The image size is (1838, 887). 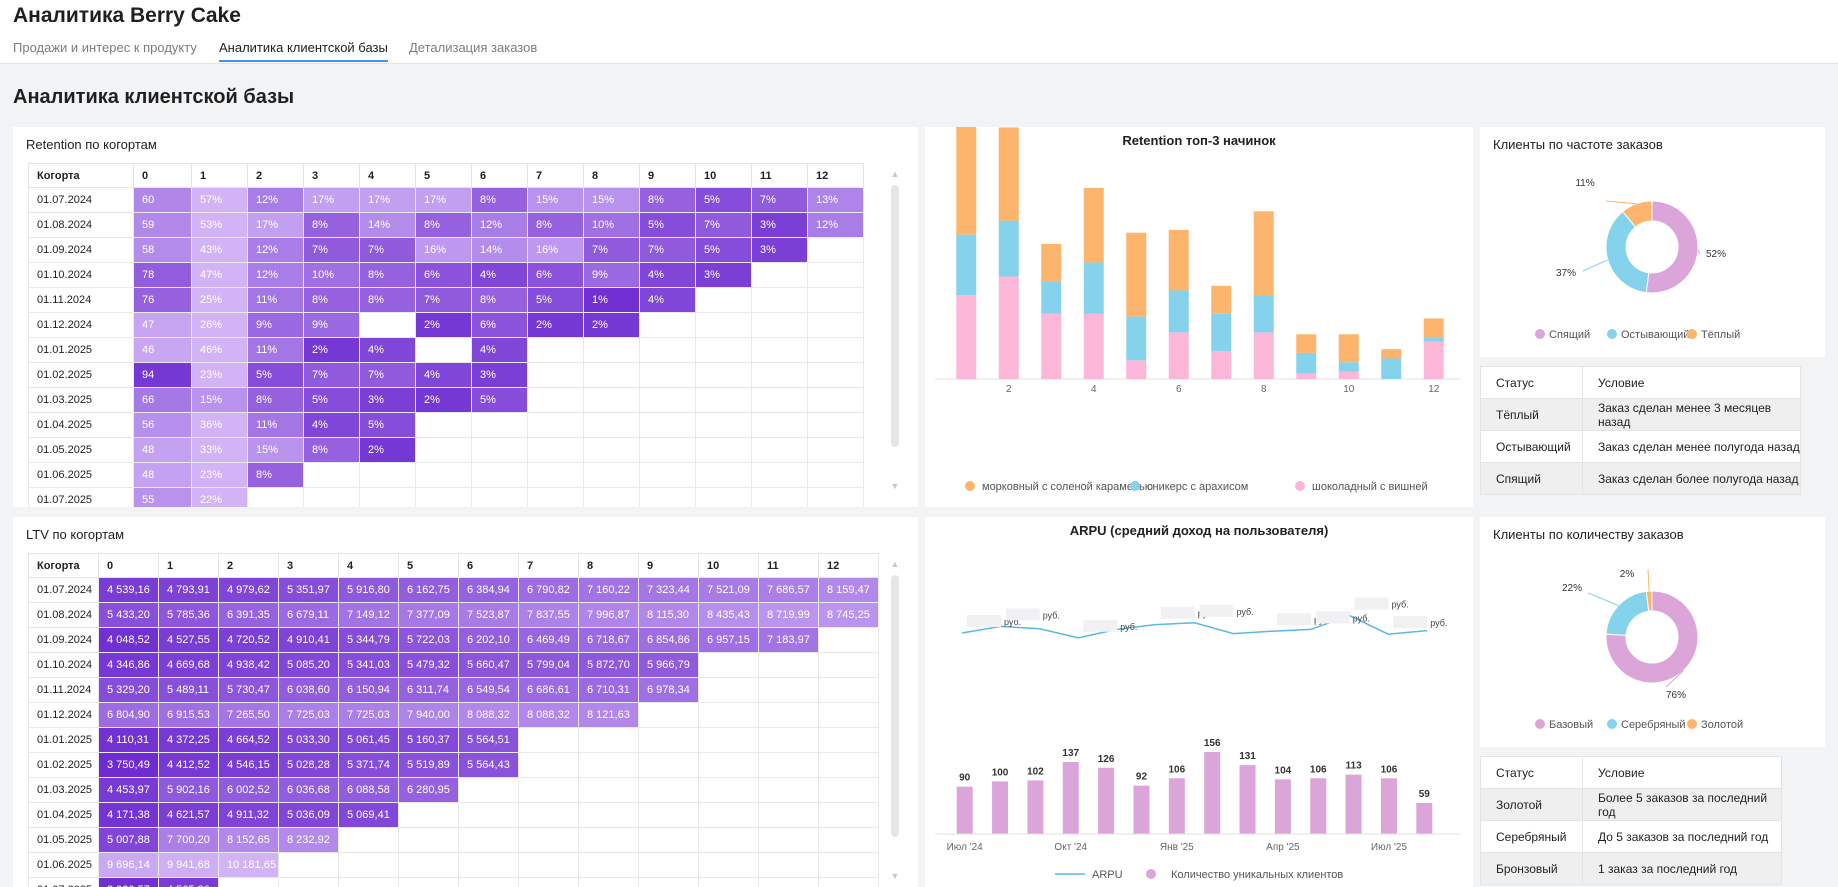 What do you see at coordinates (1691, 446) in the screenshot?
I see `condition-cell: Заказ сделан менее полугода назад` at bounding box center [1691, 446].